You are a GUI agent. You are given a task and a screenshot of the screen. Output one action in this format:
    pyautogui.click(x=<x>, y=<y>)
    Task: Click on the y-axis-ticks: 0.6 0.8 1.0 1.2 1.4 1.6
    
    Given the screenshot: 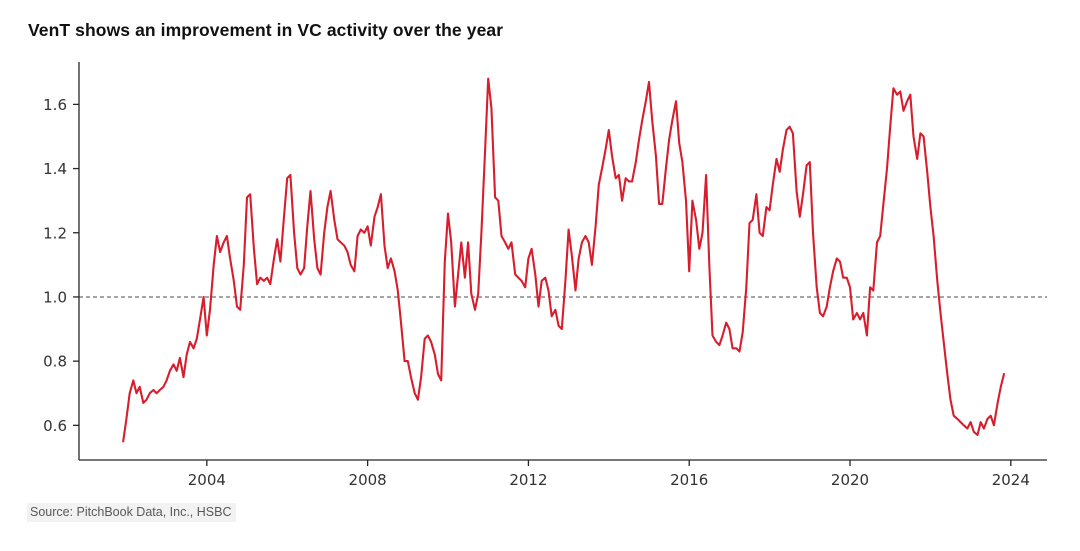 What is the action you would take?
    pyautogui.click(x=61, y=265)
    